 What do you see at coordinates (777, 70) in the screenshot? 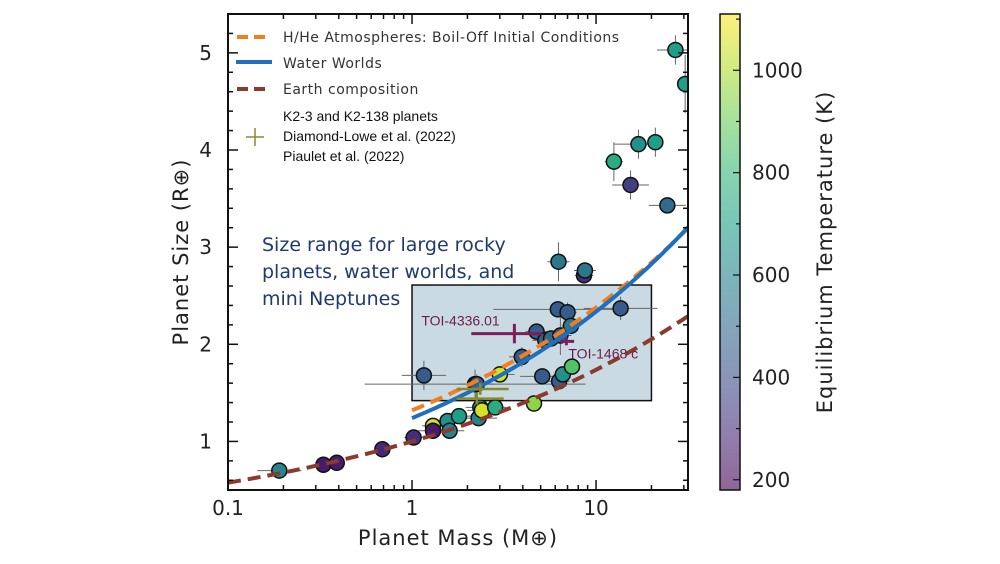
I see `colorbar-tick-label: 1000` at bounding box center [777, 70].